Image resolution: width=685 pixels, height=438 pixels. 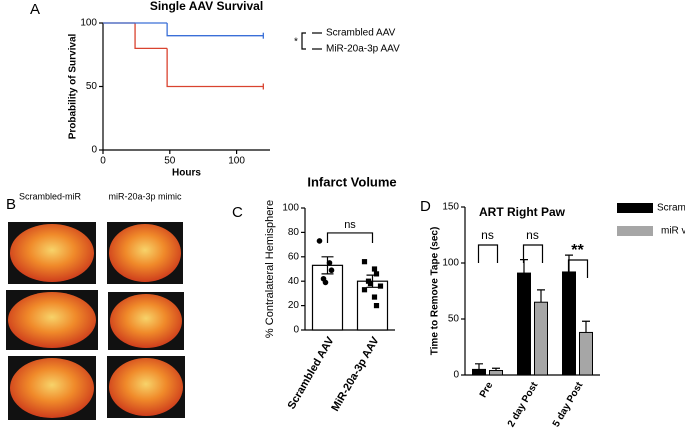 I want to click on y-tick-label: 80, so click(x=294, y=232).